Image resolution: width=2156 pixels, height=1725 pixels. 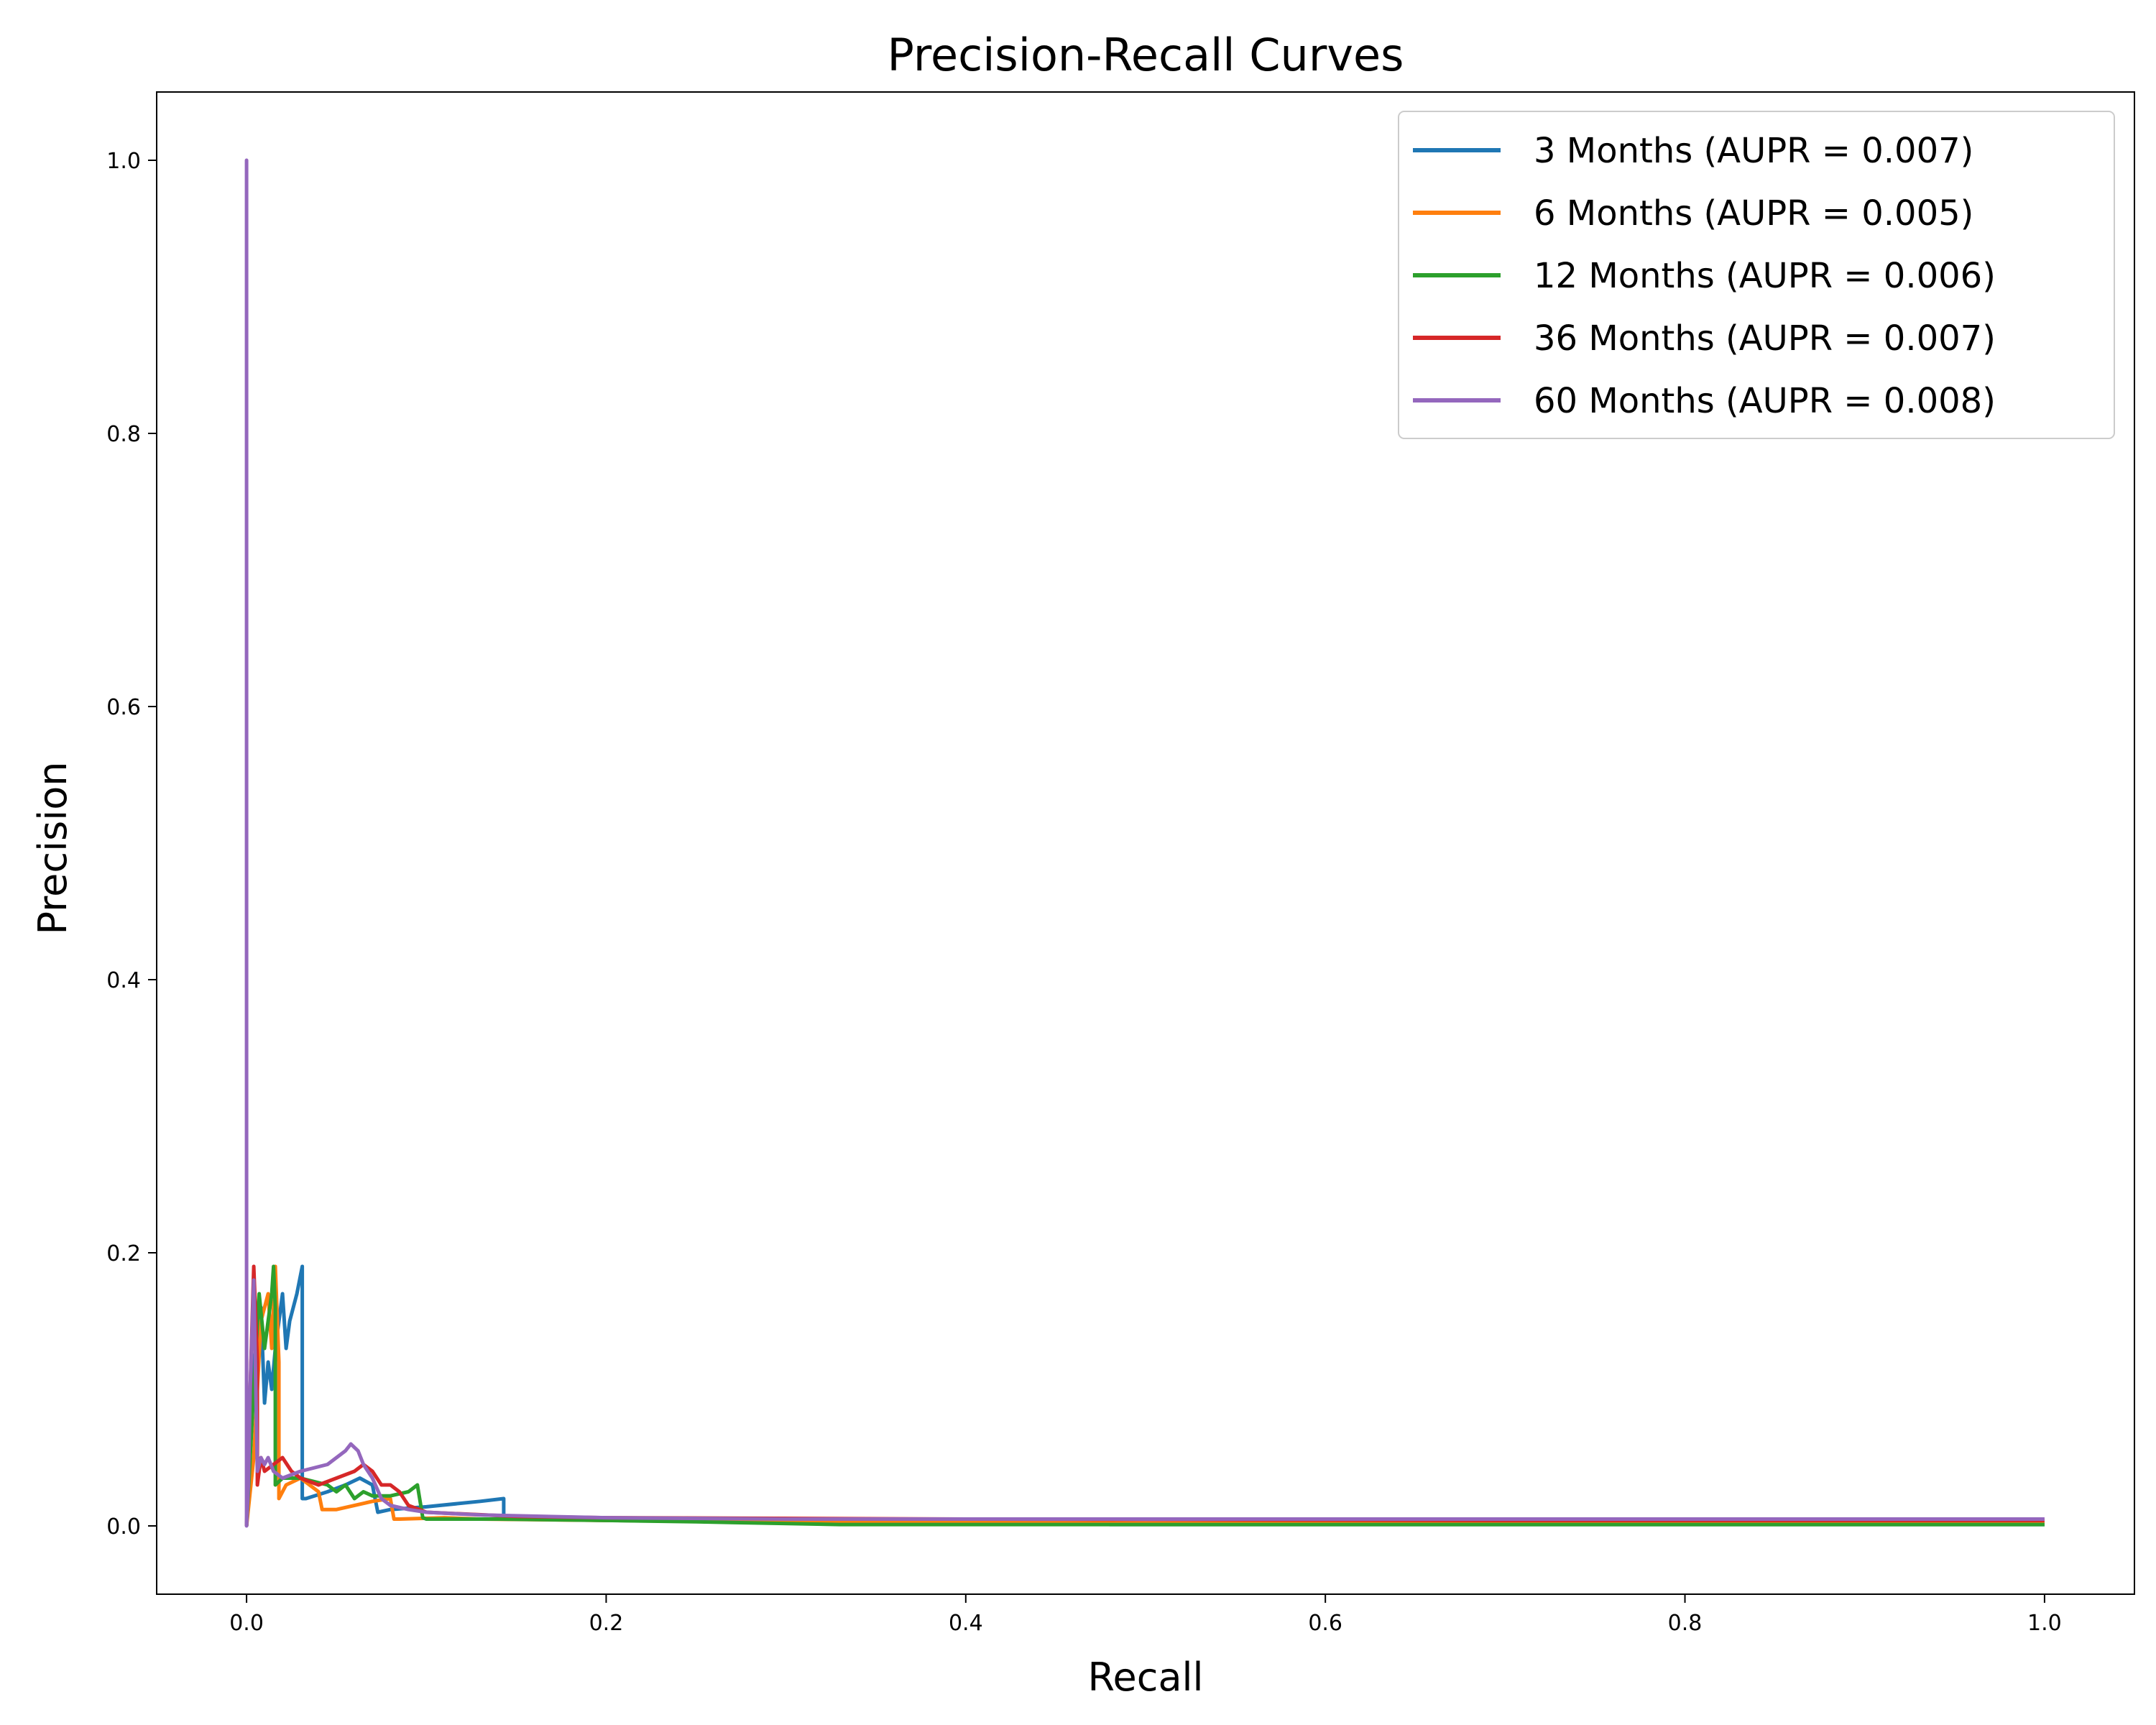 I want to click on x-tick-label: 1.0, so click(x=2044, y=1623).